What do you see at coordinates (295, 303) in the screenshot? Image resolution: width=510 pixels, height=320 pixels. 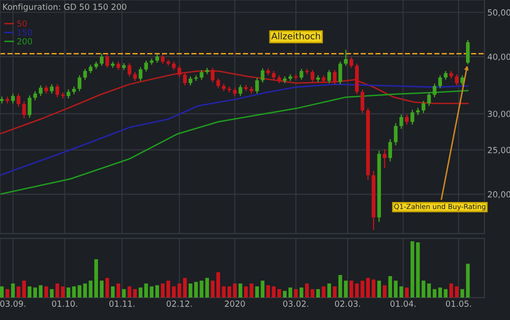 I see `x-tick-label: 03.02.` at bounding box center [295, 303].